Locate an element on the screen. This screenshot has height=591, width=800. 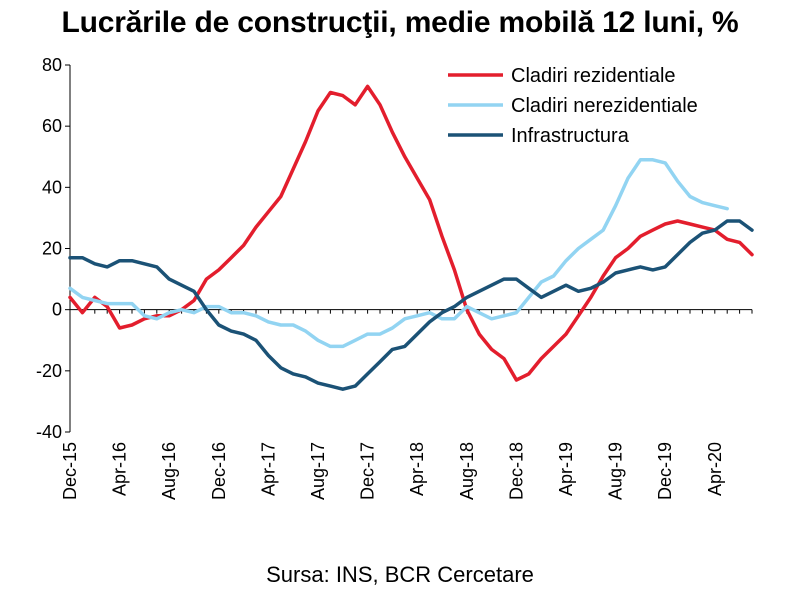
chart-source: Sursa: INS, BCR Cercetare is located at coordinates (400, 574).